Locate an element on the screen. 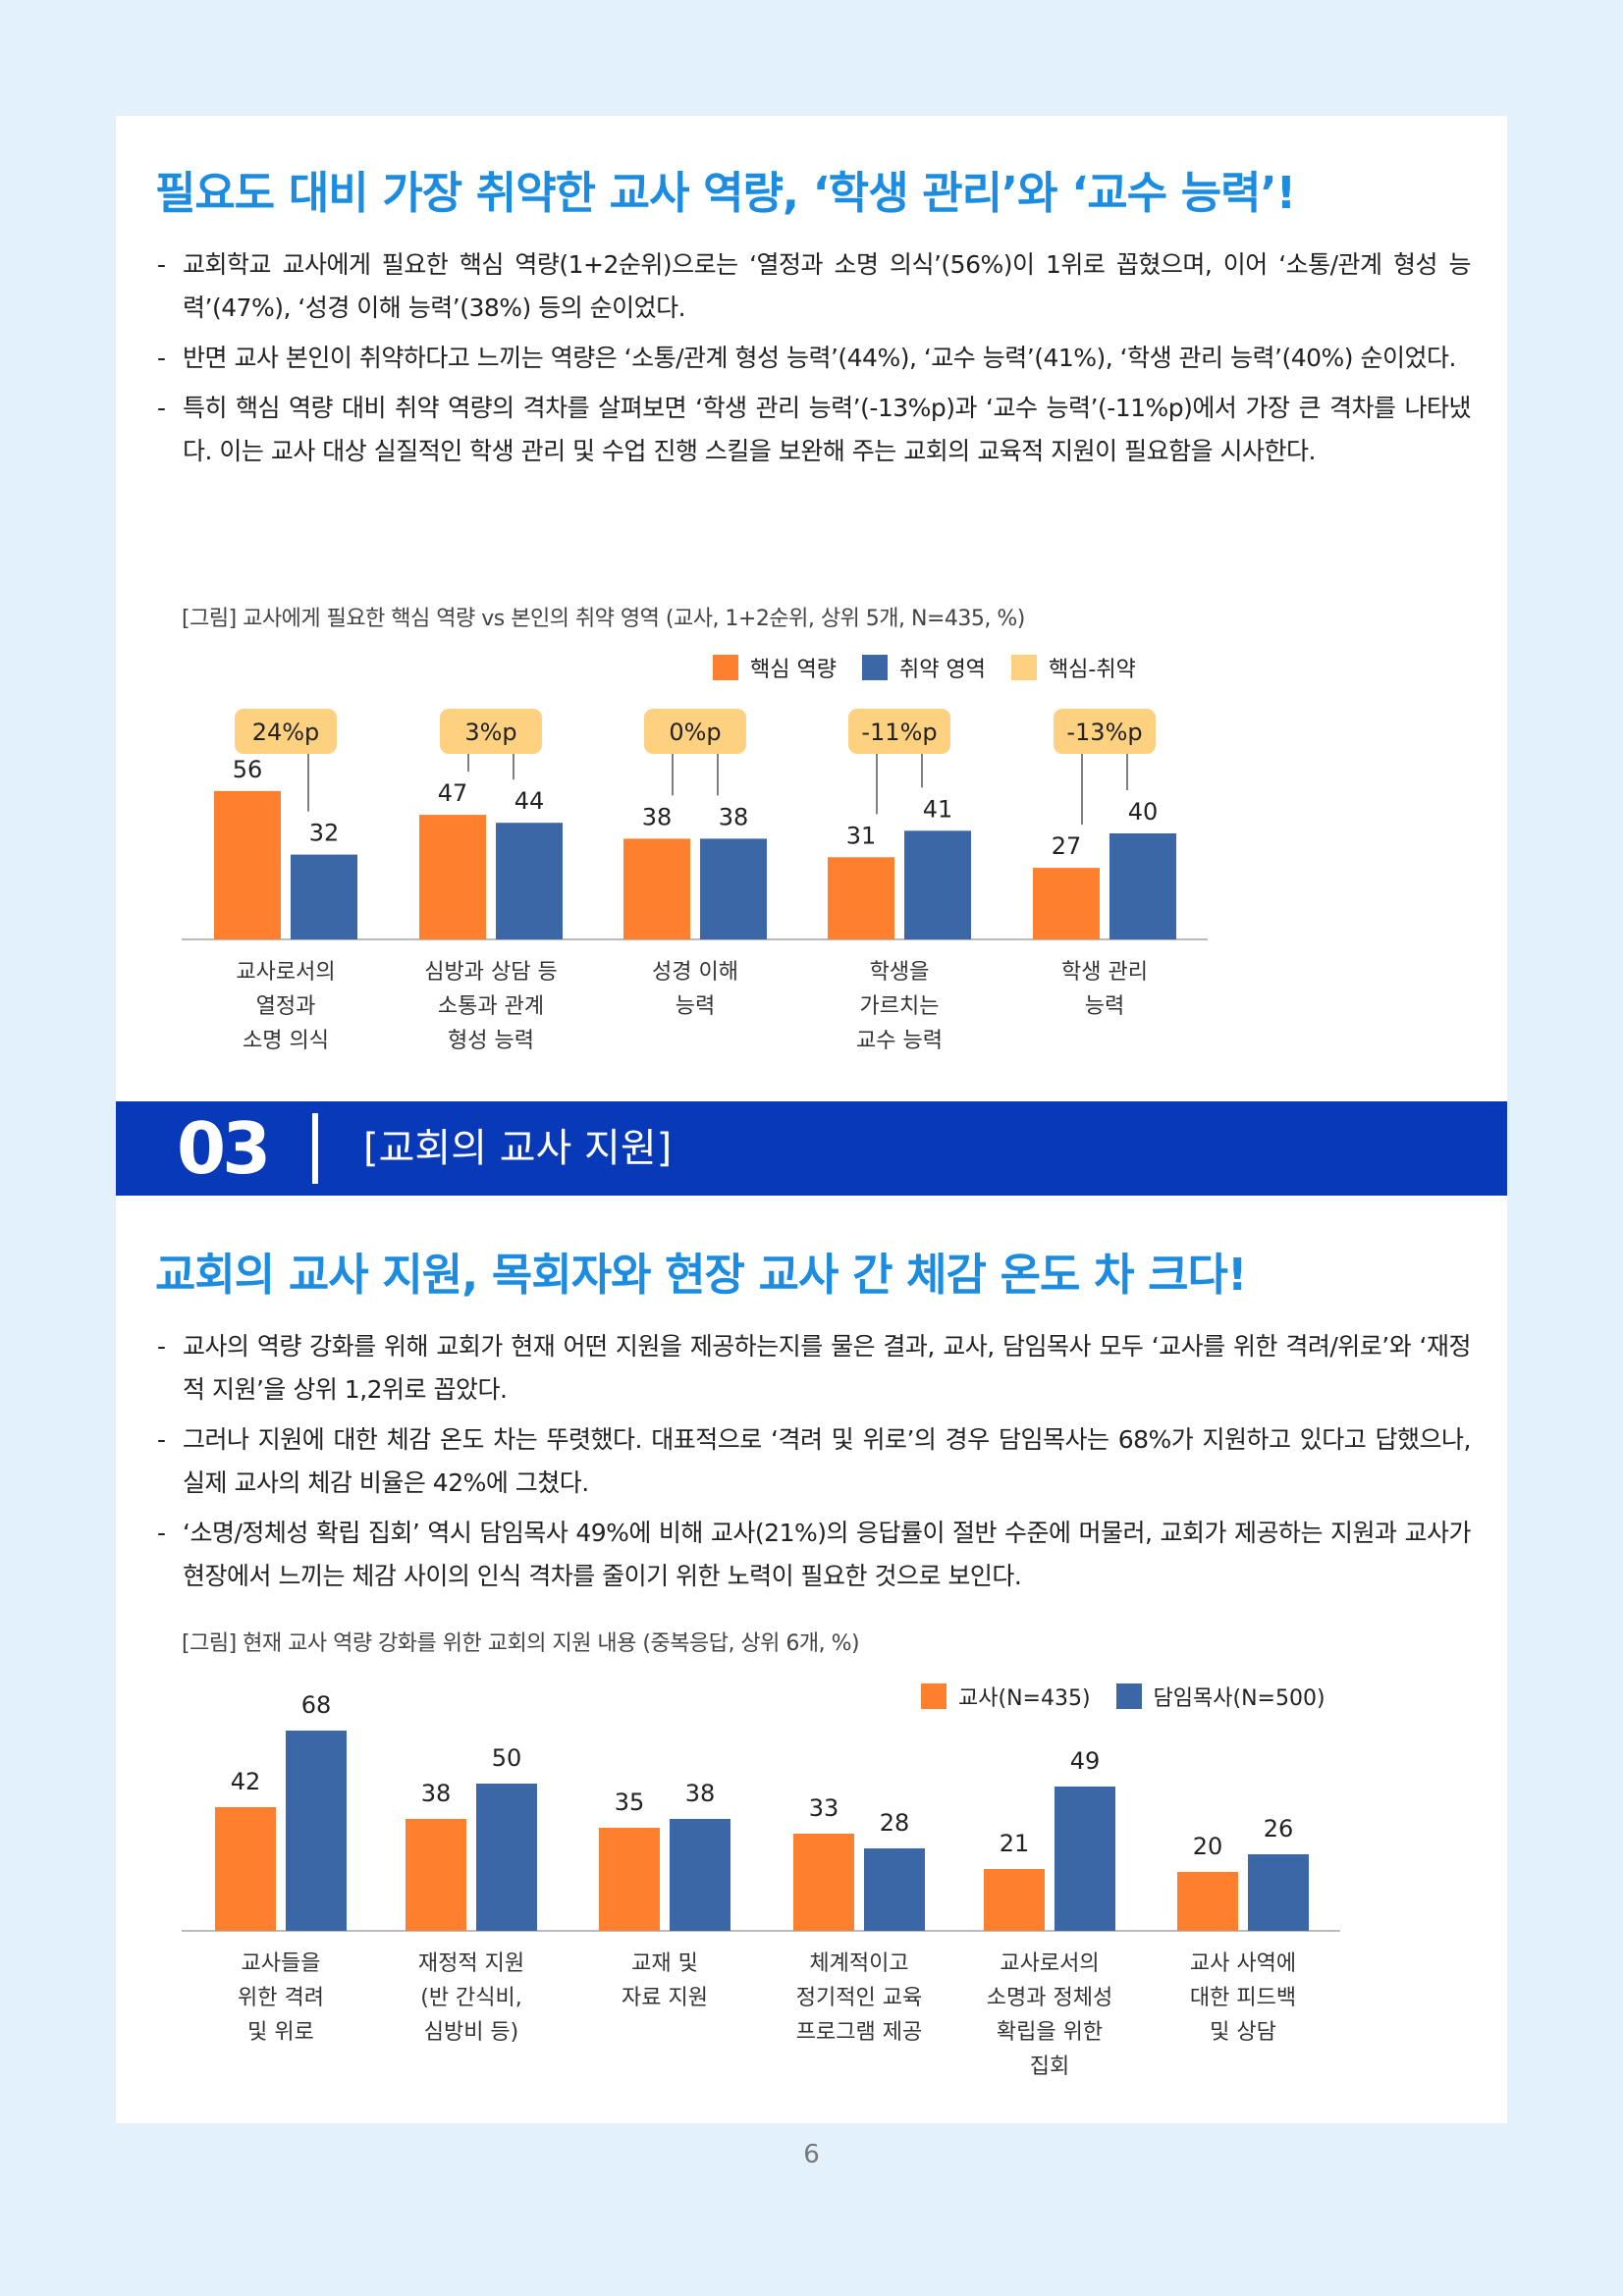 The height and width of the screenshot is (2296, 1623). gap-label: 0%p is located at coordinates (695, 733).